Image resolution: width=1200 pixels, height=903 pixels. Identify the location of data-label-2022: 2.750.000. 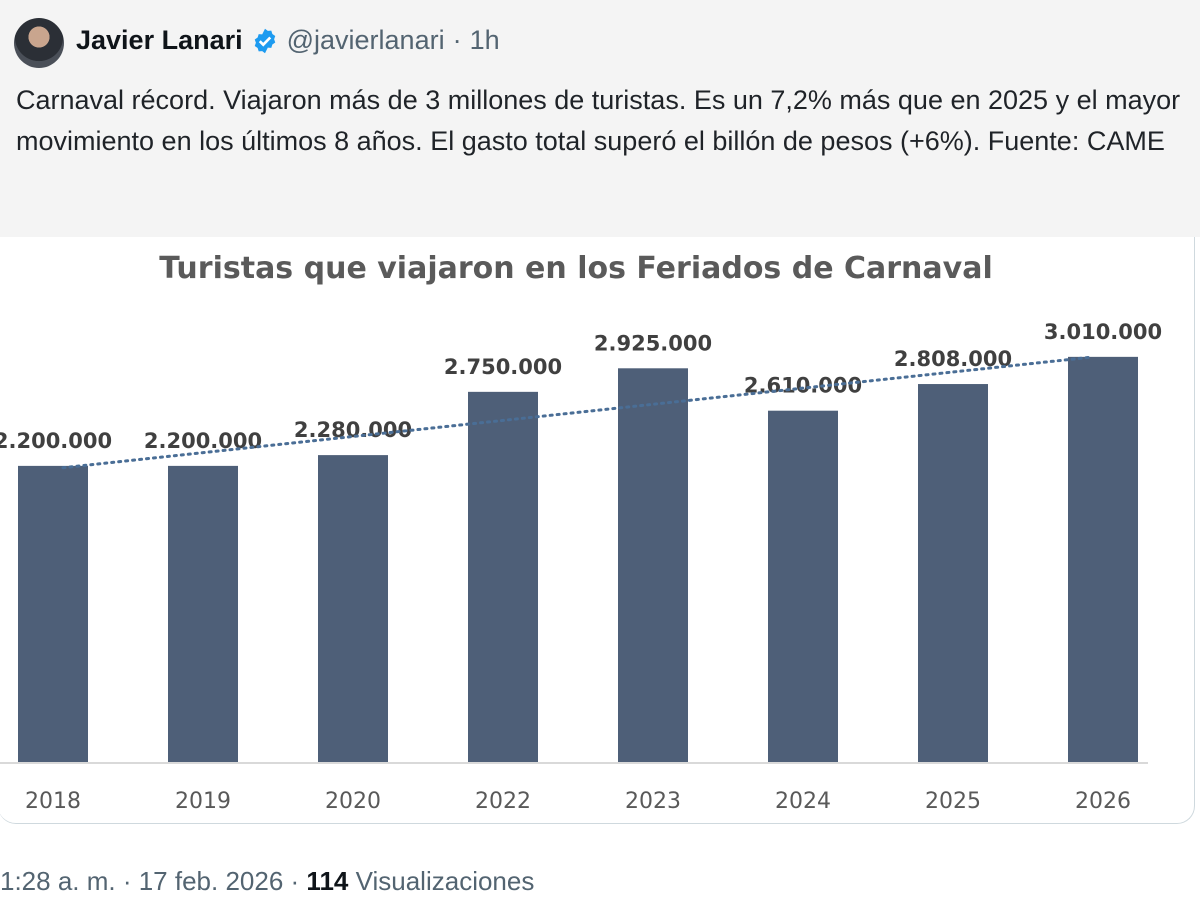
(503, 367).